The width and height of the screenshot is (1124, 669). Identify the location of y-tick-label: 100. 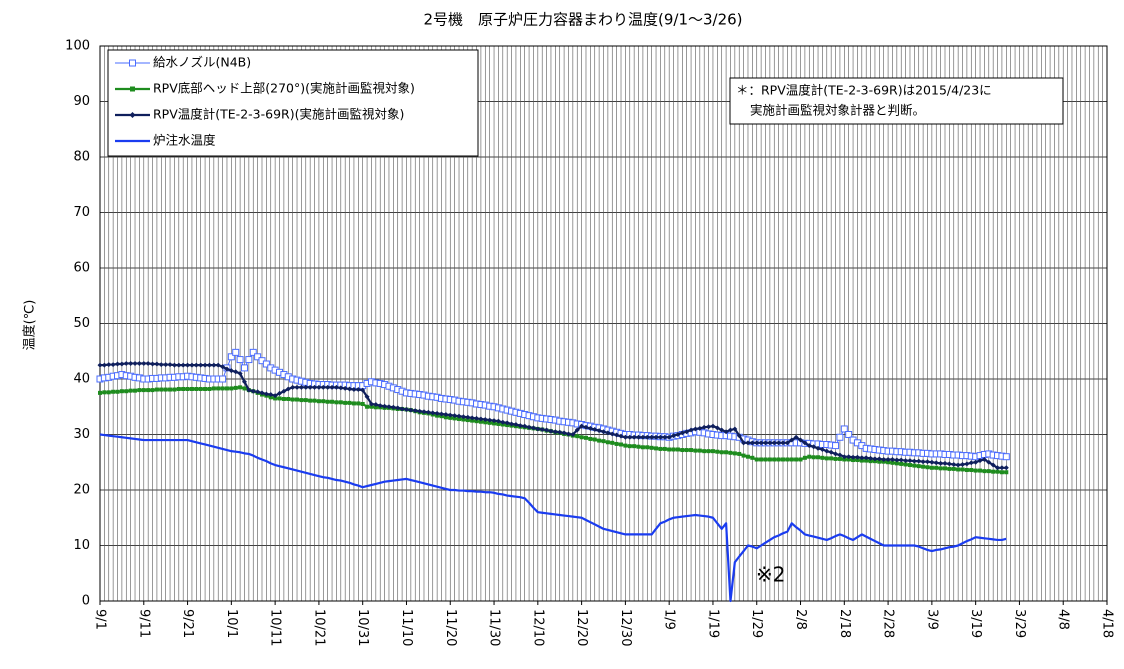
(77, 46).